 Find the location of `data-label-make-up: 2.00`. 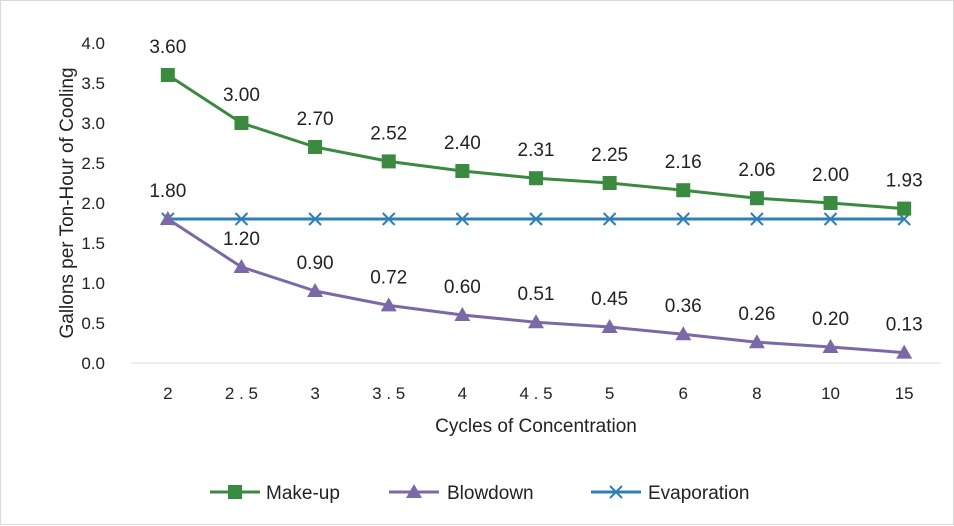

data-label-make-up: 2.00 is located at coordinates (830, 175).